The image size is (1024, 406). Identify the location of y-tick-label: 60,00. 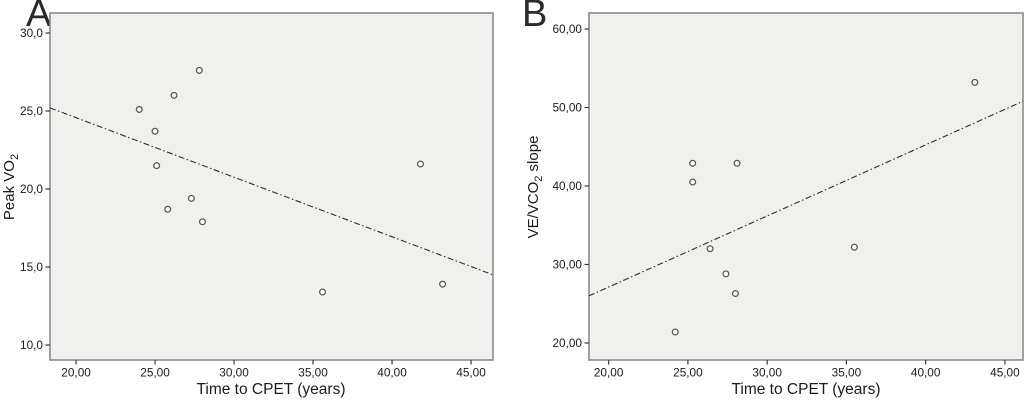
(567, 29).